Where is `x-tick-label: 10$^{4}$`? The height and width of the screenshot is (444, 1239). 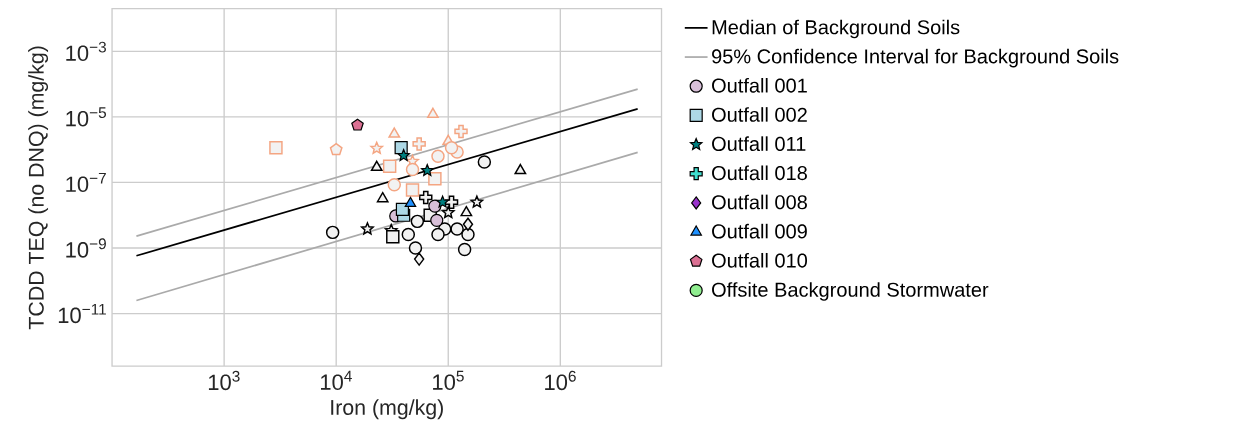
x-tick-label: 10$^{4}$ is located at coordinates (336, 380).